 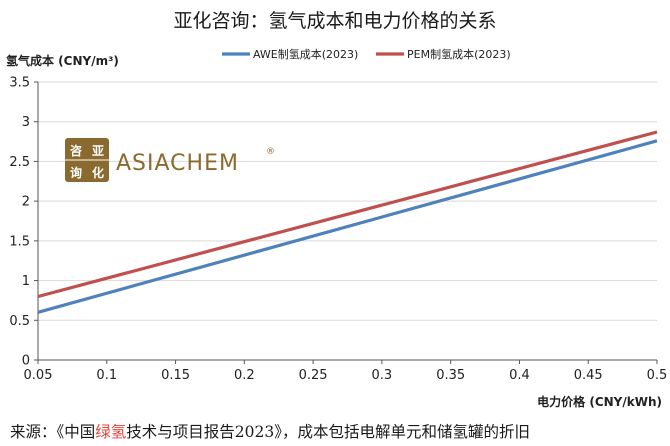 I want to click on logo-char-1: 咨, so click(x=76, y=150).